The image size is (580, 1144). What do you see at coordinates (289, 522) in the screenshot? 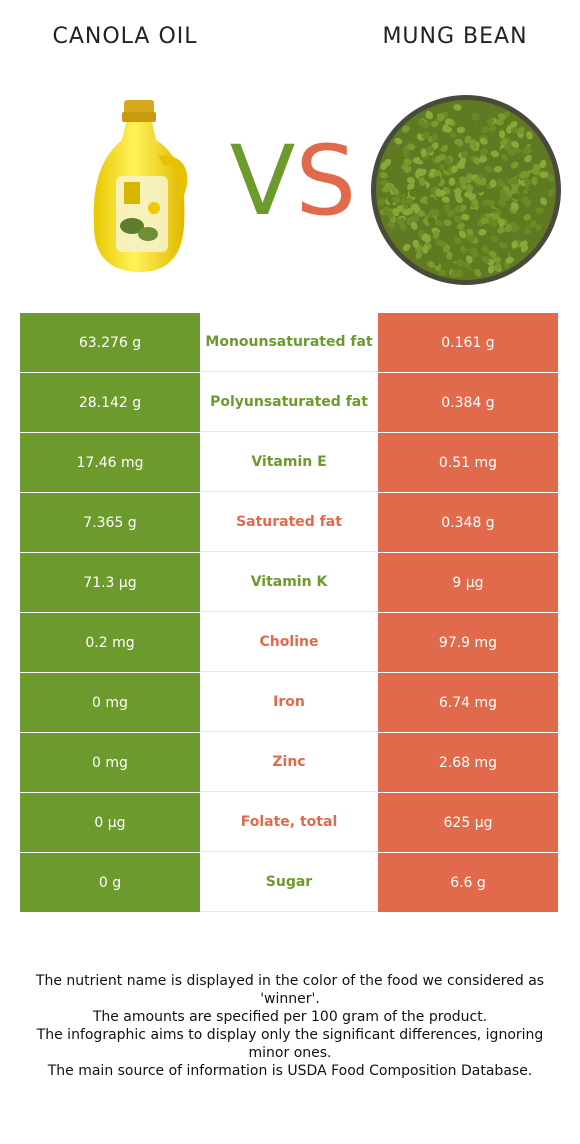
I see `nutrient-name: Saturated fat` at bounding box center [289, 522].